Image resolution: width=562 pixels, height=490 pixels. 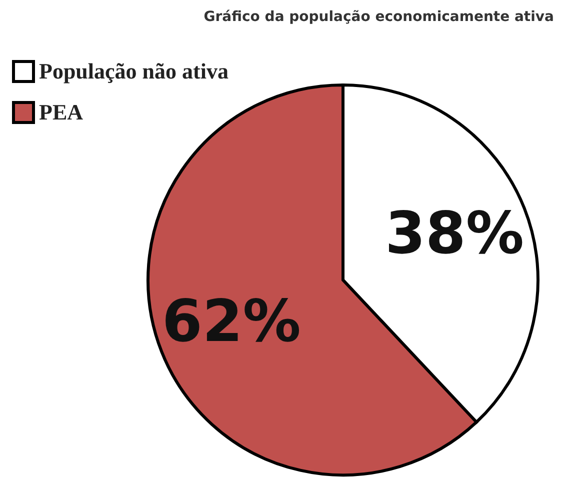 What do you see at coordinates (133, 71) in the screenshot?
I see `legend-label: População não ativa` at bounding box center [133, 71].